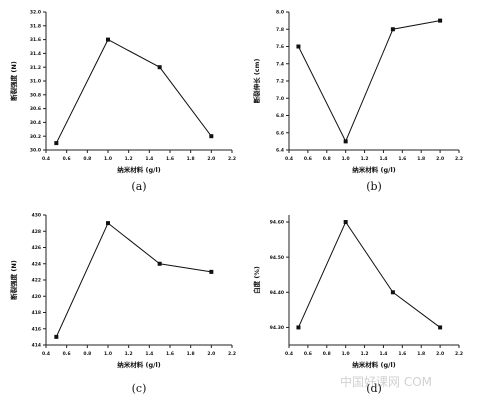 The width and height of the screenshot is (482, 404). Describe the element at coordinates (139, 388) in the screenshot. I see `panel-label: (c)` at that location.